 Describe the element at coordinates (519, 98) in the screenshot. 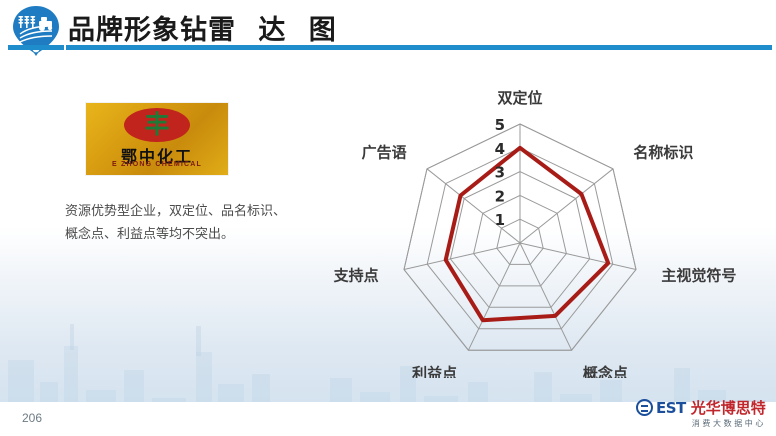

I see `radar-label-0: 双定位` at that location.